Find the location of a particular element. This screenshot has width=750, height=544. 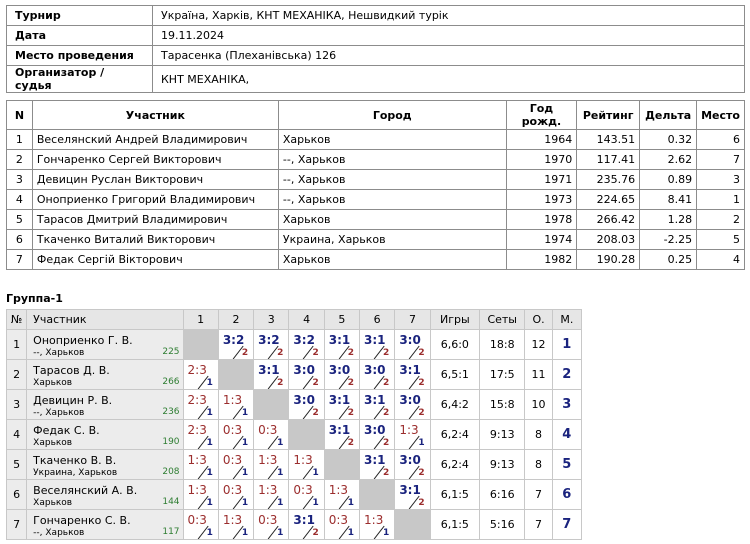

player-cell: Федак С. В. Харьков 190 is located at coordinates (105, 434).